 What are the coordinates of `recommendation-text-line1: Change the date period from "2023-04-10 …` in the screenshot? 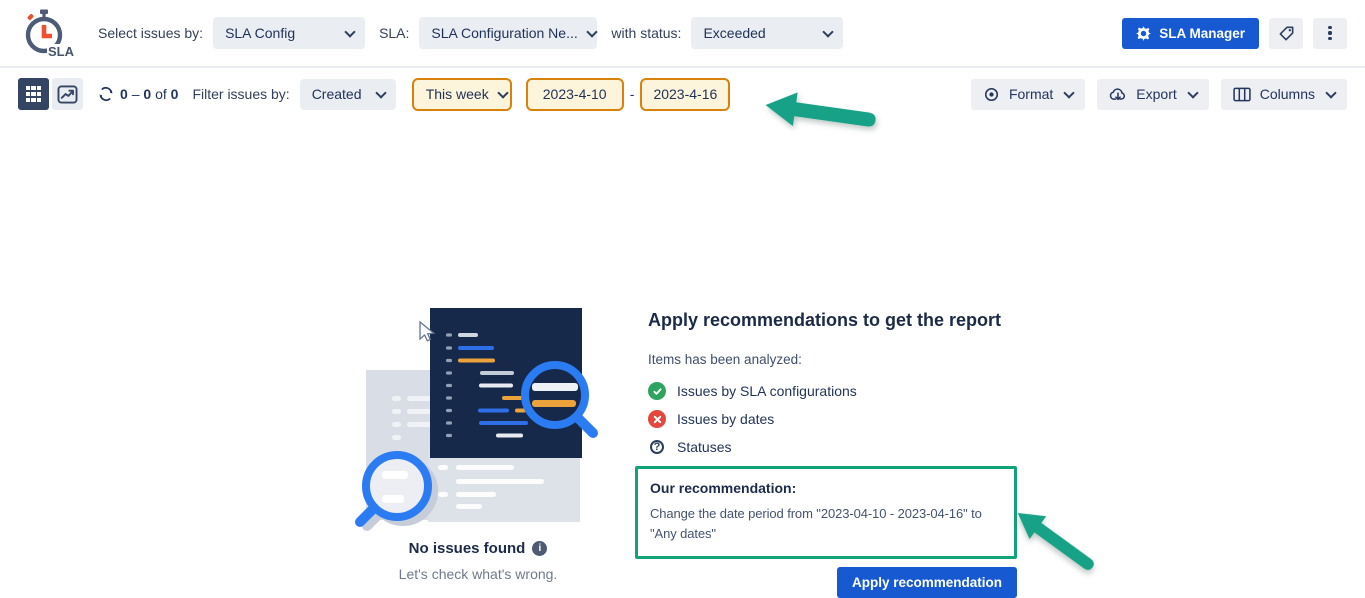 It's located at (816, 513).